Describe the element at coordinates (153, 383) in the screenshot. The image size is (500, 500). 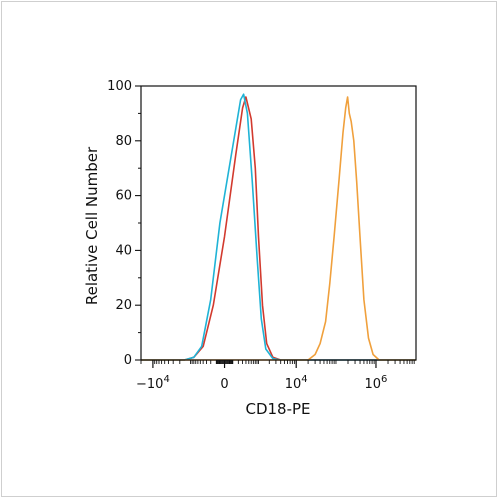
I see `x-tick-label-0: −104` at that location.